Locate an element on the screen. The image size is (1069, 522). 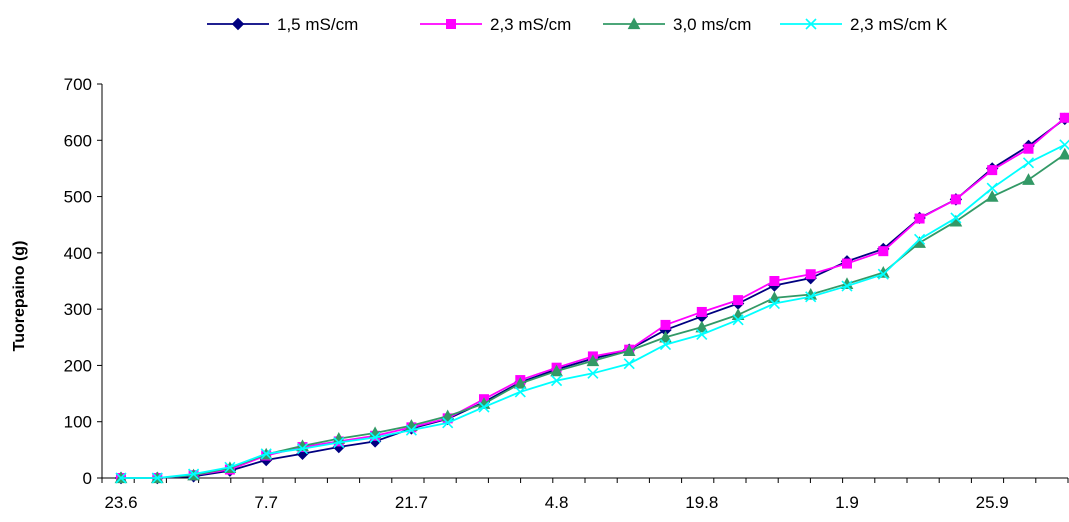
y-tick-label: 100 is located at coordinates (78, 422).